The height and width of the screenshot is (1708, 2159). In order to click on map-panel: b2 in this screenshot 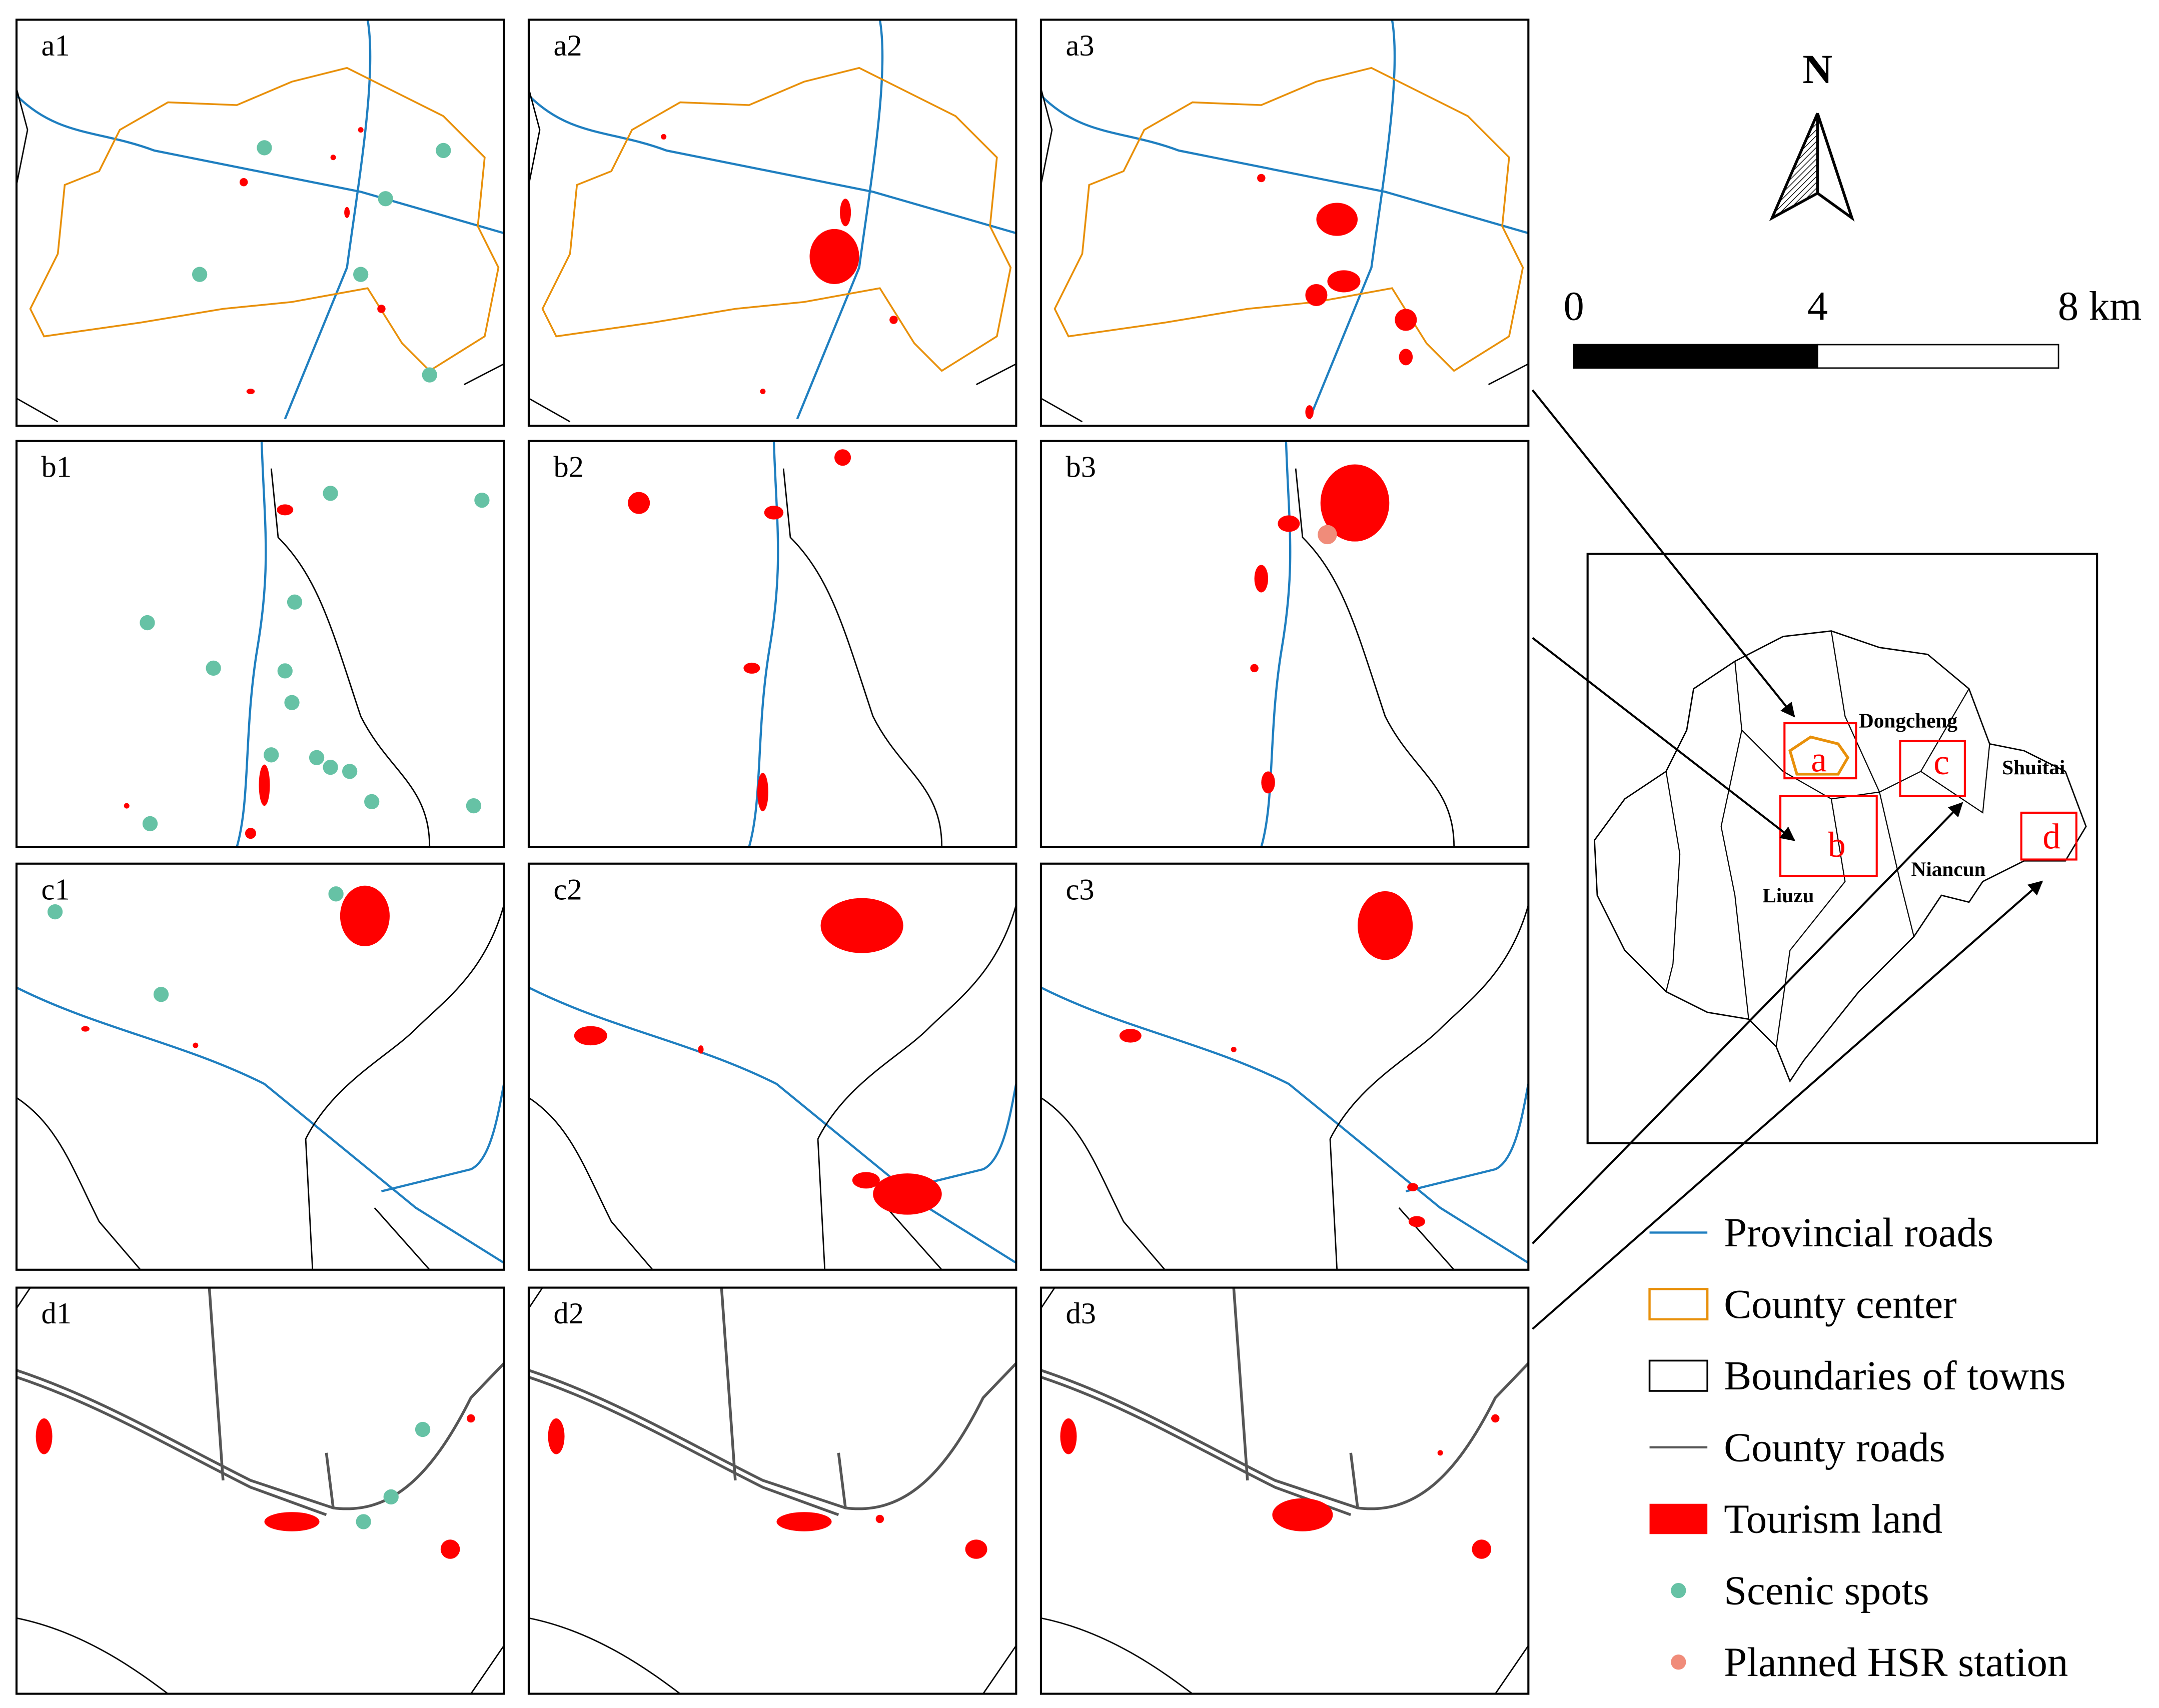, I will do `click(772, 644)`.